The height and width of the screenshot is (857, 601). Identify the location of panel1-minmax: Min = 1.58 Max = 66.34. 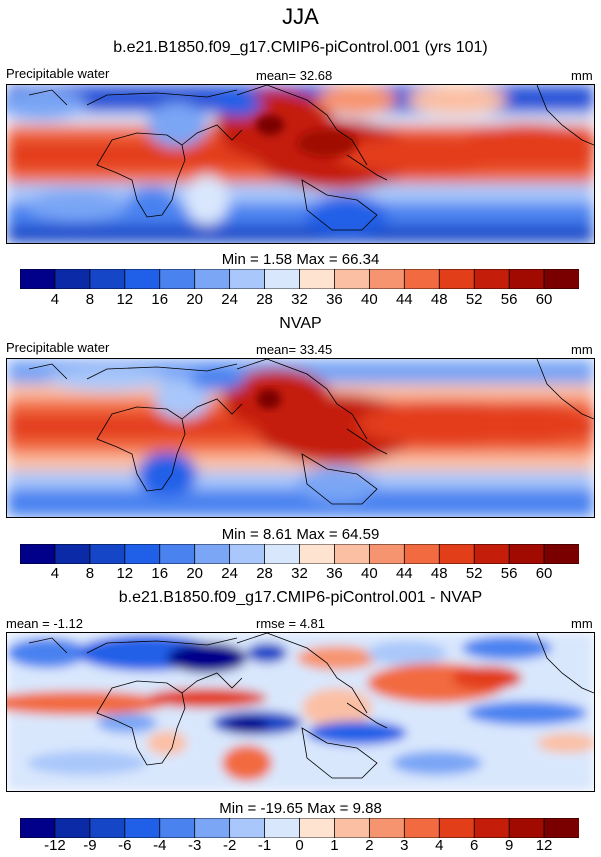
(300, 259).